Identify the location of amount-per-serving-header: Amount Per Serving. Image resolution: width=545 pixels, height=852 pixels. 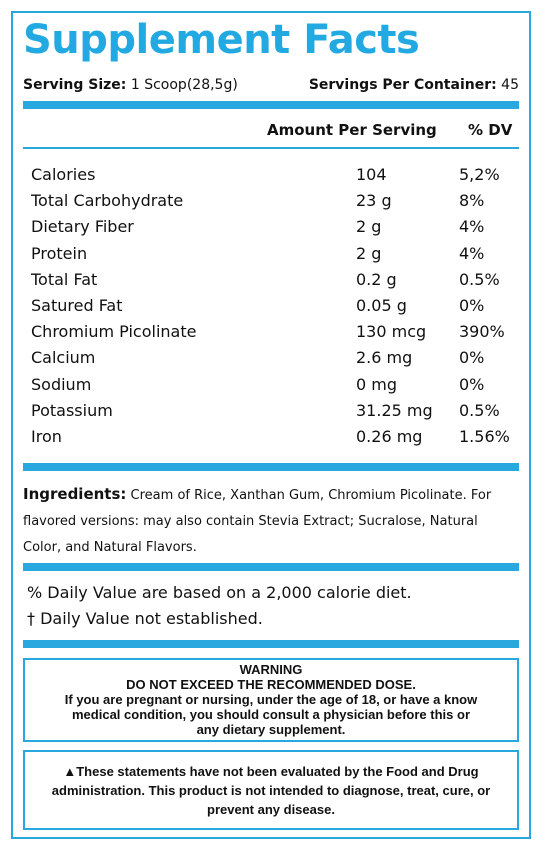
(352, 130).